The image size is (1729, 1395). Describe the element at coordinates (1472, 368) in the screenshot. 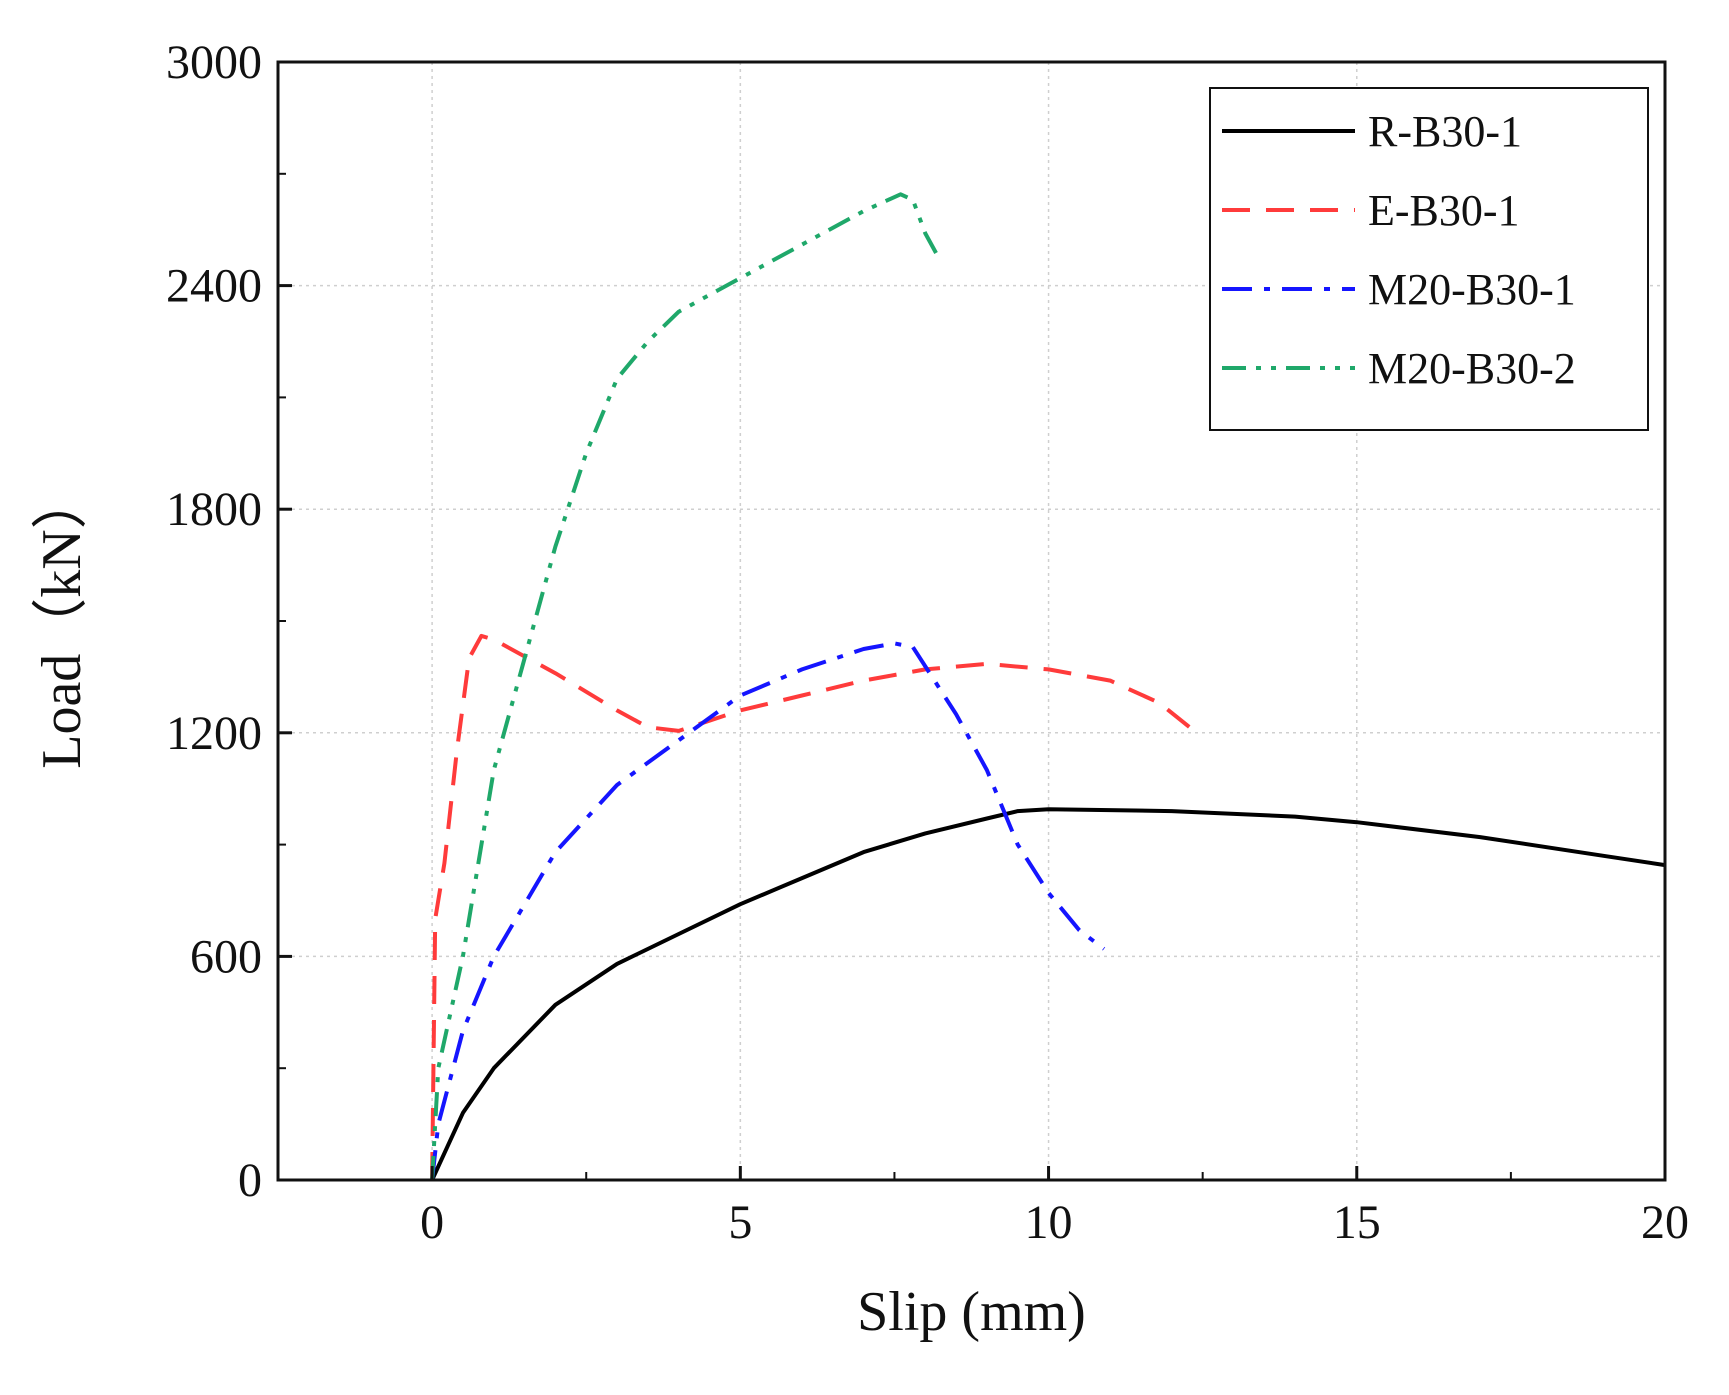

I see `legend-label: M20-B30-2` at that location.